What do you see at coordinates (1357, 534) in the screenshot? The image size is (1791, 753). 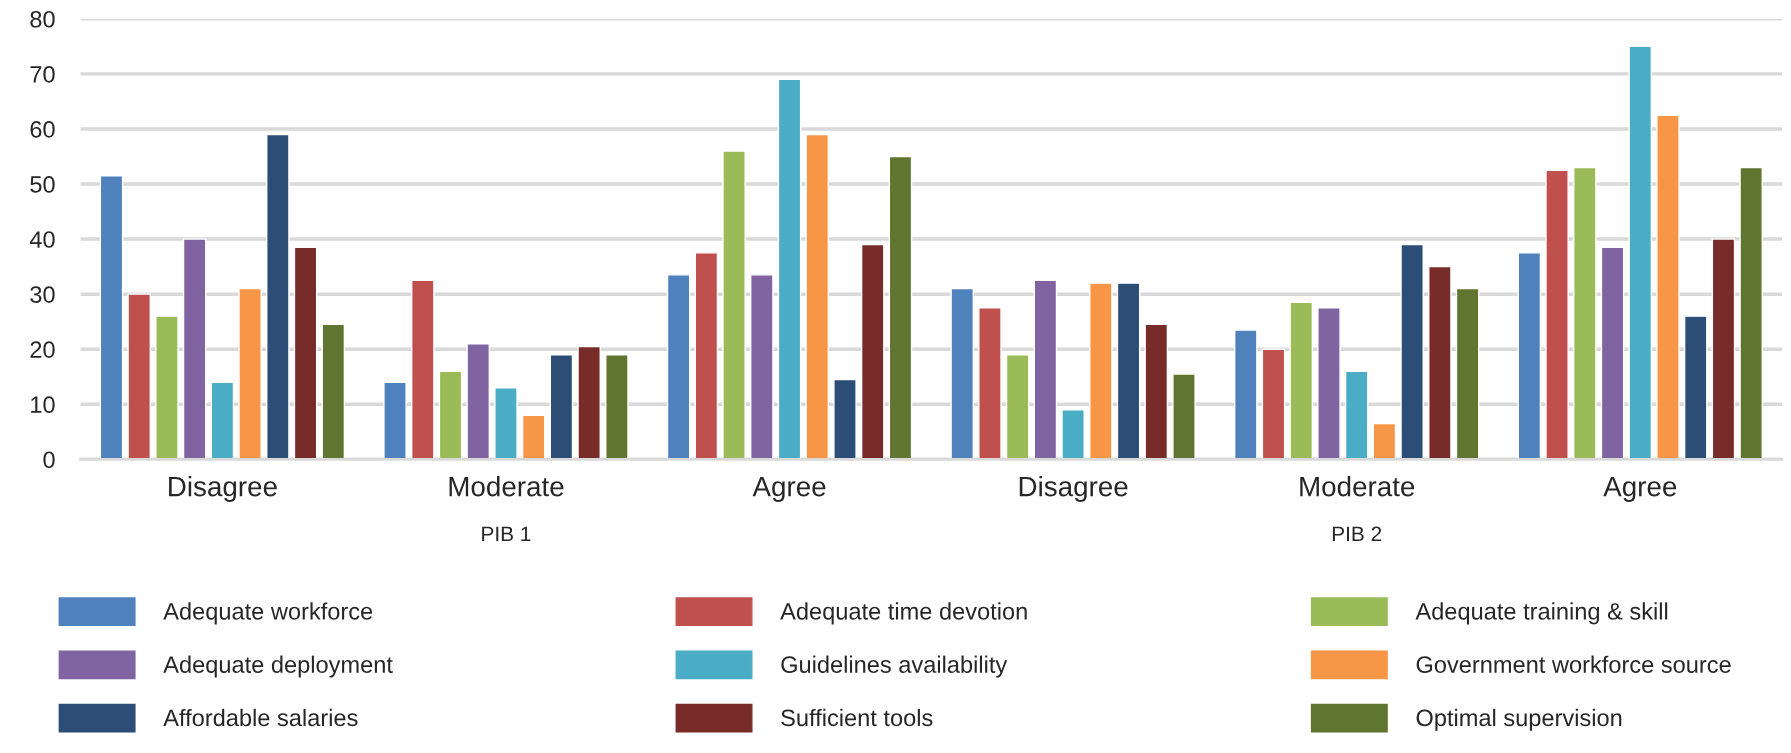 I see `text: PIB 2` at bounding box center [1357, 534].